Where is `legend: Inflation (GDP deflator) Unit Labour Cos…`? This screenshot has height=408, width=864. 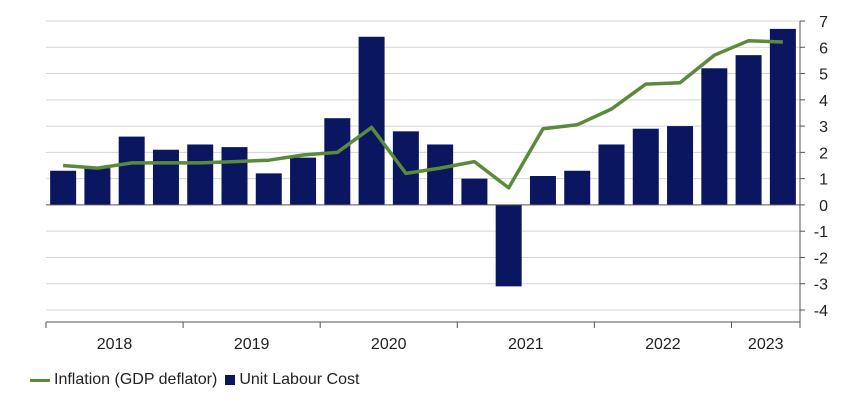 legend: Inflation (GDP deflator) Unit Labour Cos… is located at coordinates (198, 380).